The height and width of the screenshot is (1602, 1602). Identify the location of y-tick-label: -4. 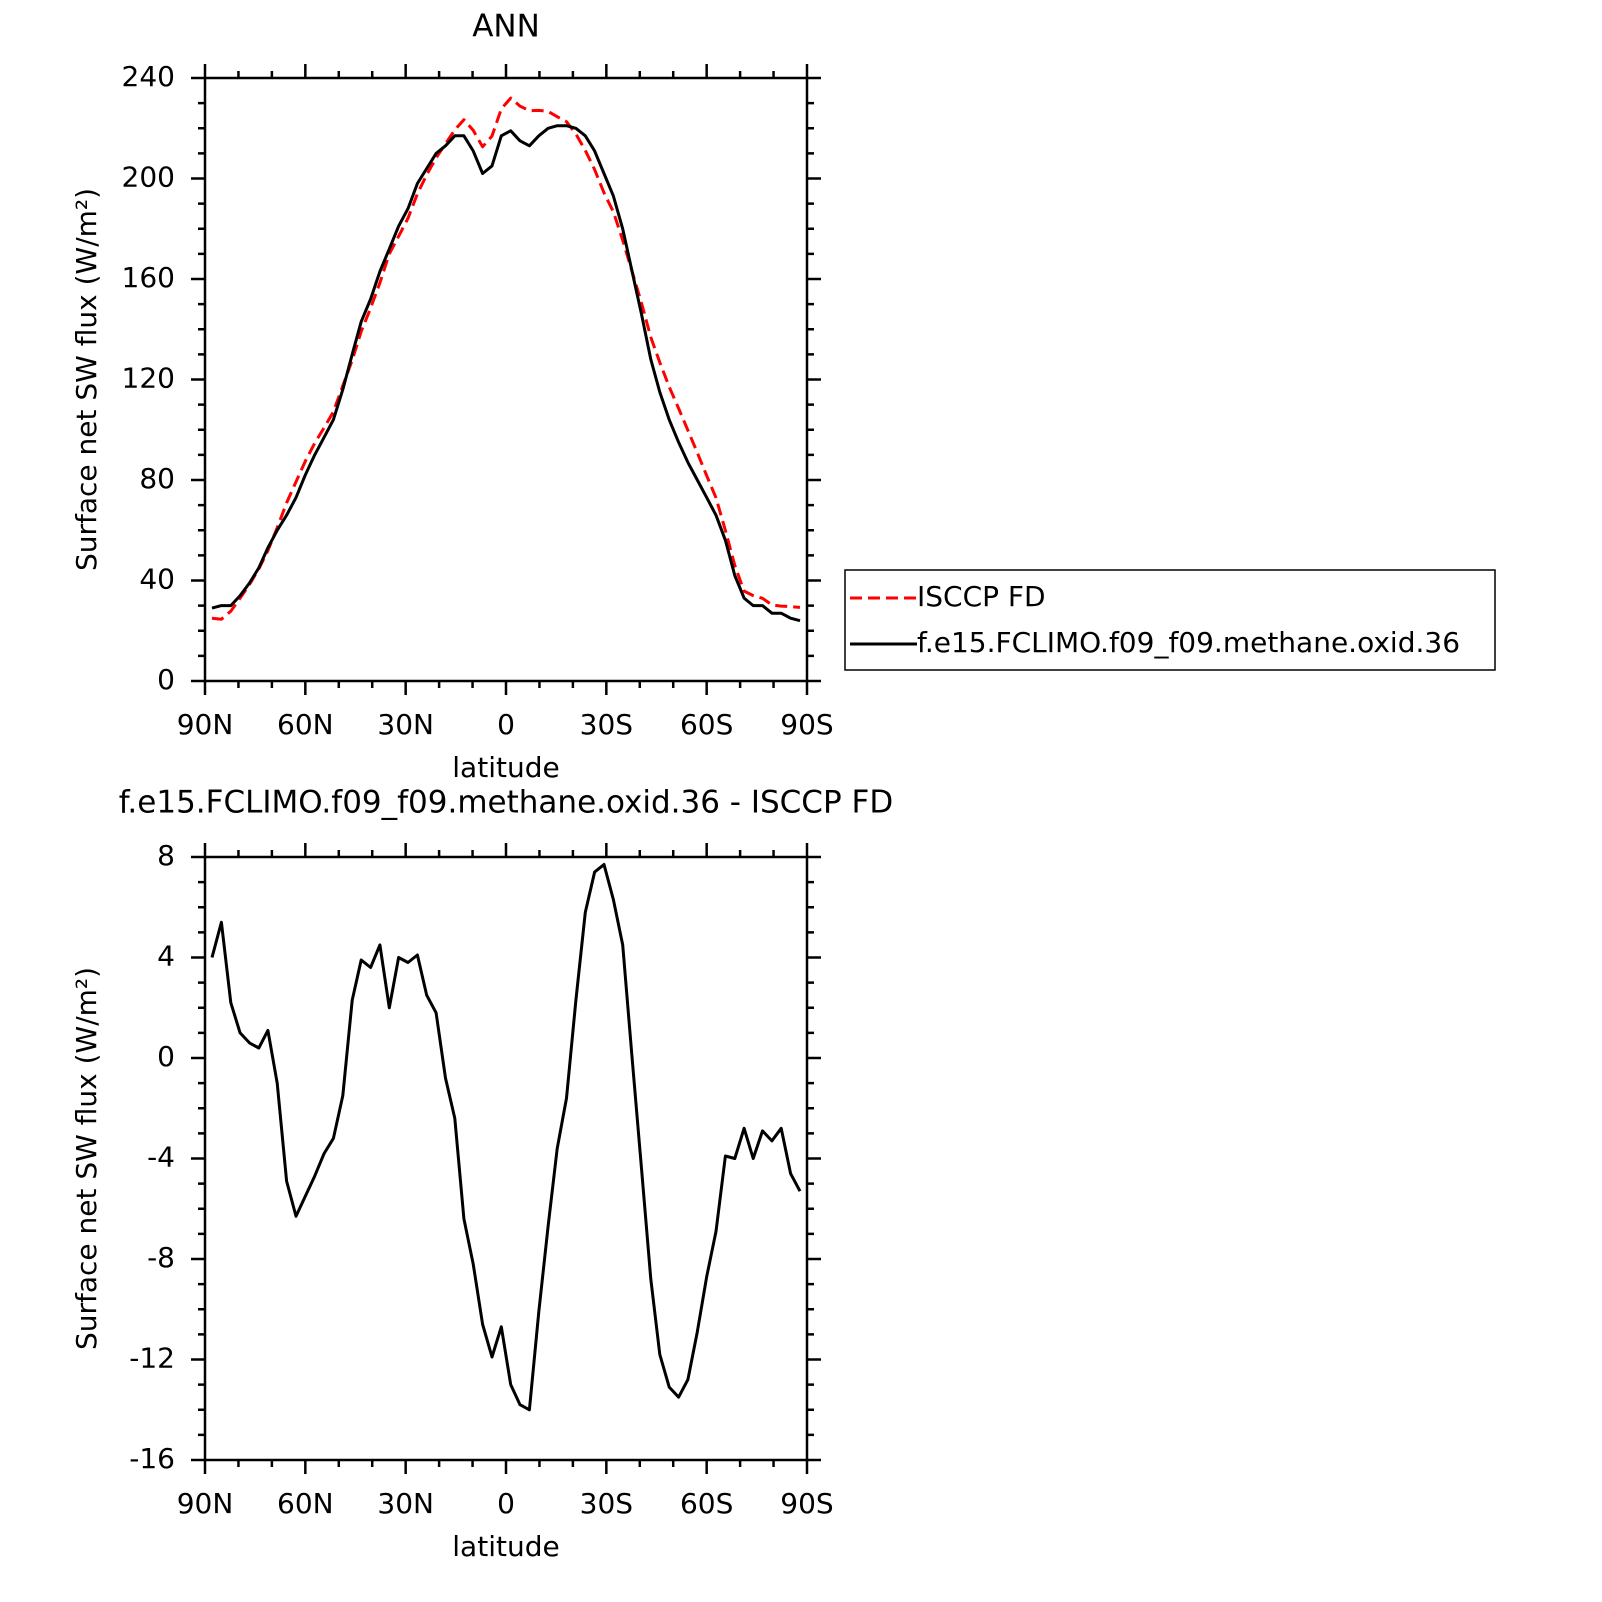
(161, 1157).